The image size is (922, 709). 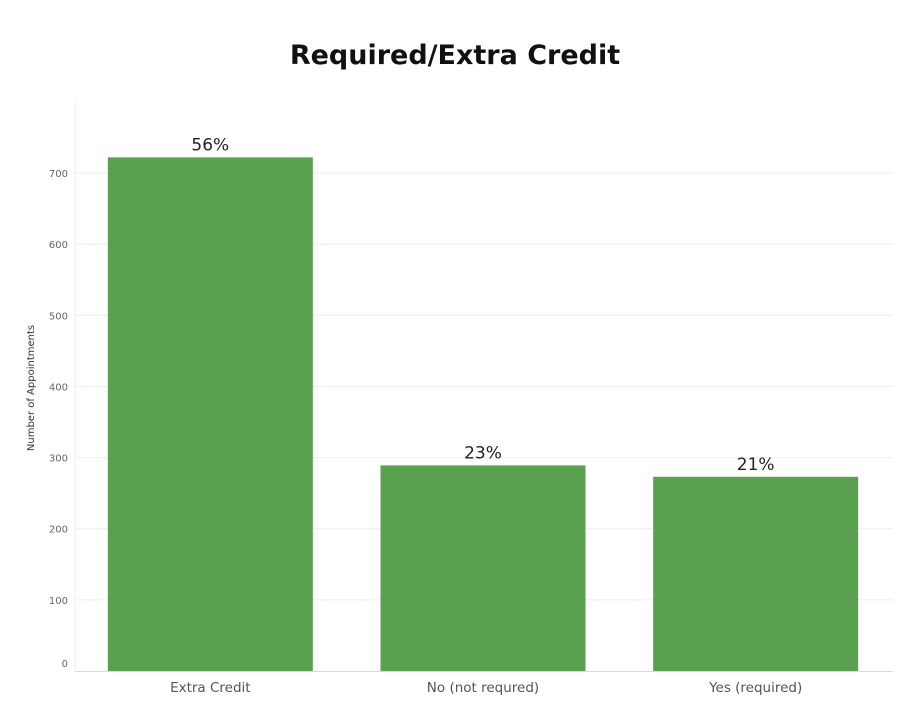 I want to click on data-label: 21%, so click(x=756, y=465).